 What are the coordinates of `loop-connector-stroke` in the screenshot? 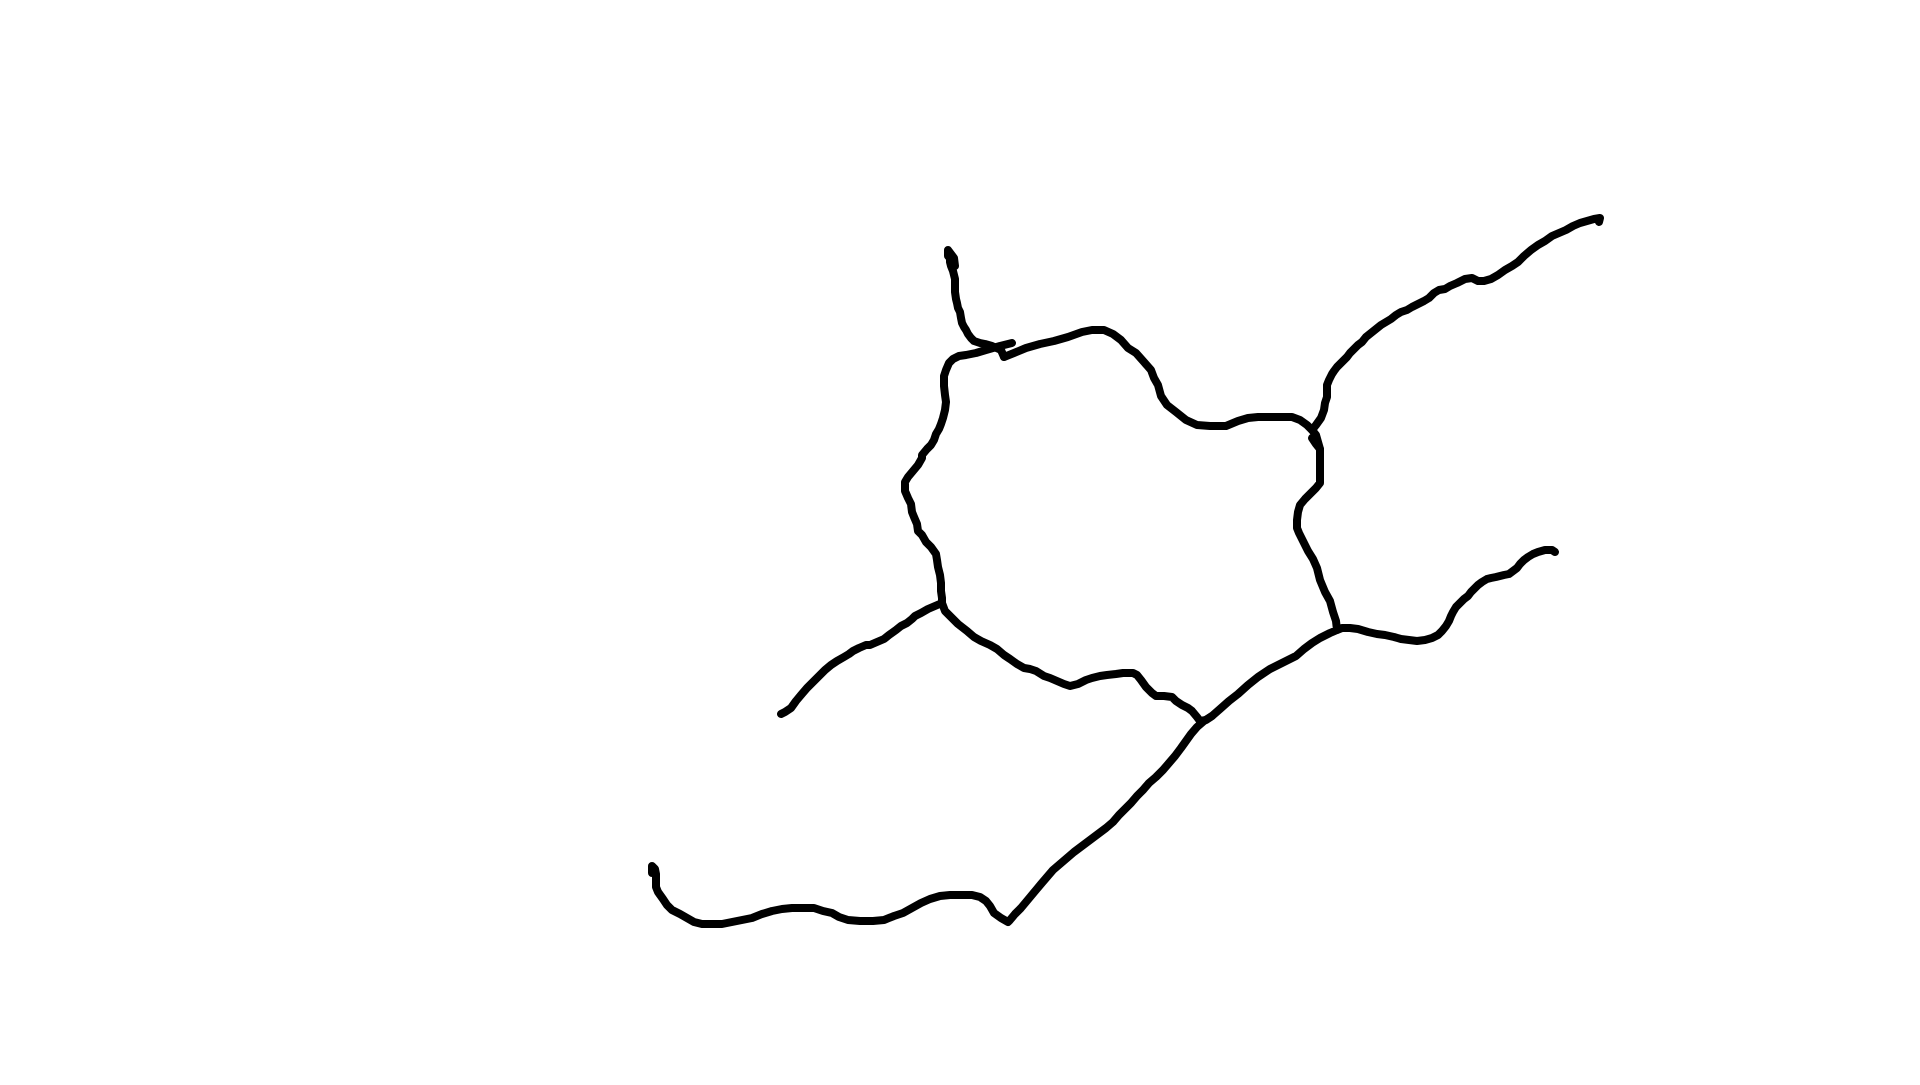 It's located at (1316, 443).